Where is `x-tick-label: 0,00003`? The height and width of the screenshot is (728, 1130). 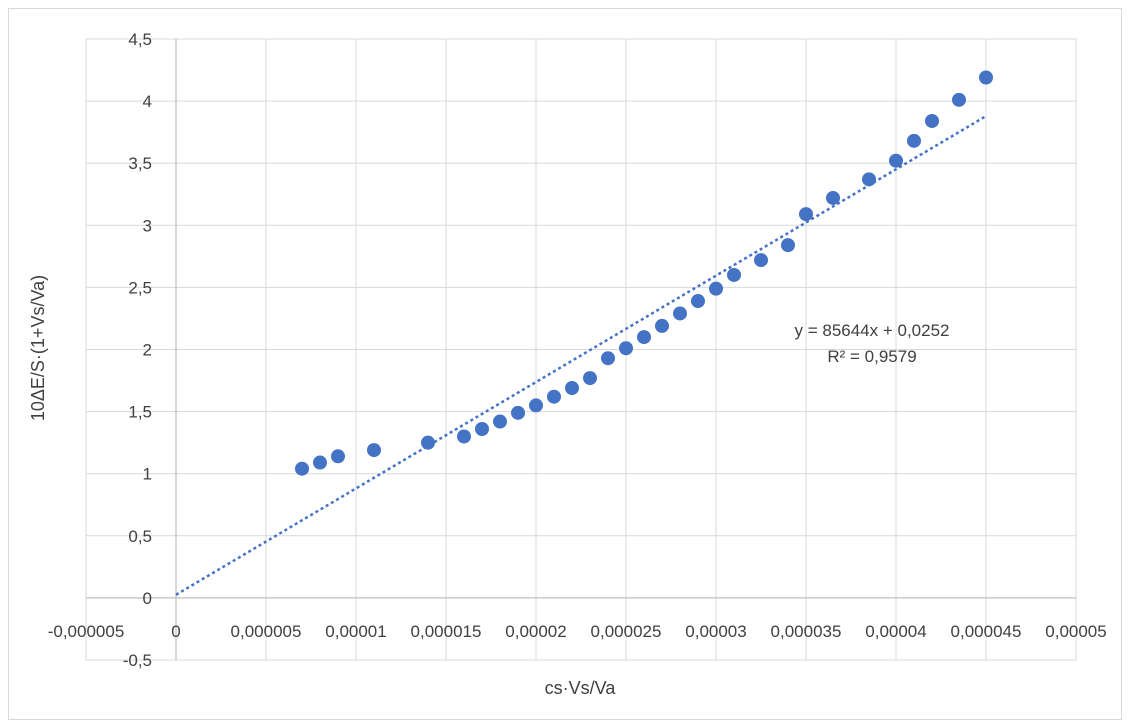 x-tick-label: 0,00003 is located at coordinates (715, 631).